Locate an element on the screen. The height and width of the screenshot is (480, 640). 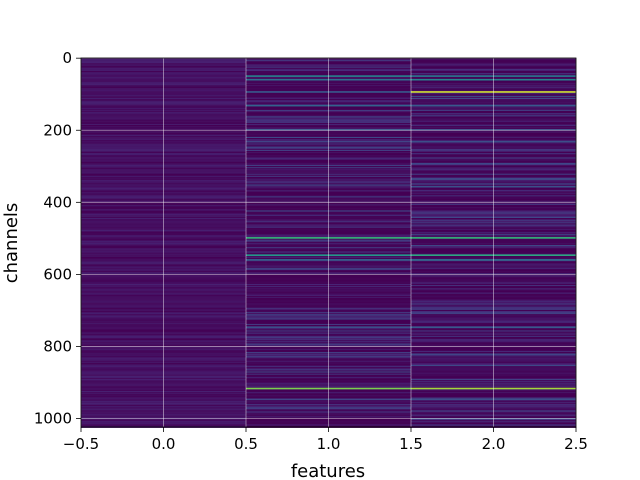
y-tick-label: 0 is located at coordinates (67, 58).